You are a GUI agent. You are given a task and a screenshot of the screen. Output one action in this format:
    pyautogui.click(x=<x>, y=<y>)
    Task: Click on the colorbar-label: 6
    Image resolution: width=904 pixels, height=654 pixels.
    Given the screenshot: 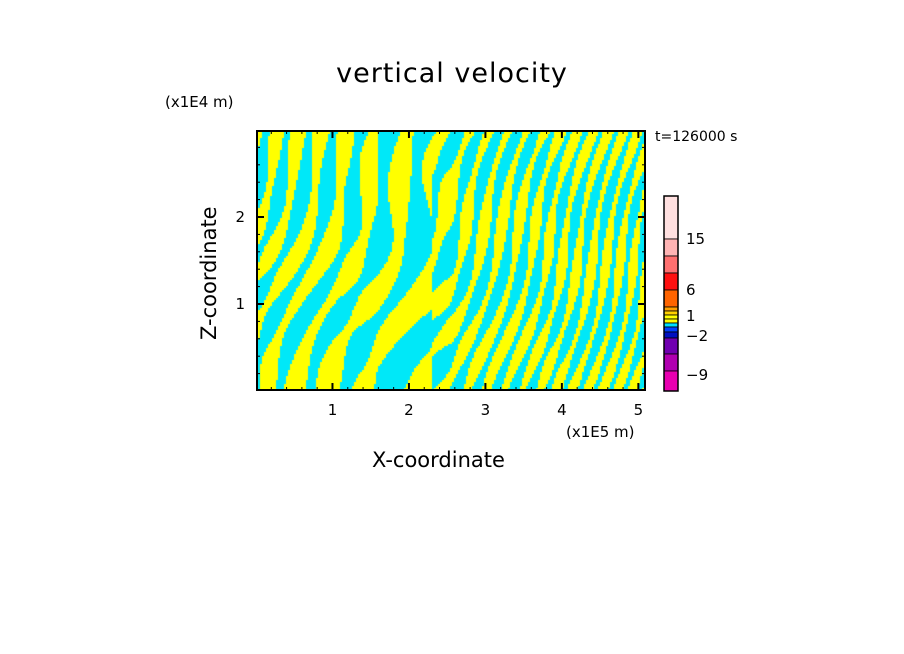 What is the action you would take?
    pyautogui.click(x=691, y=290)
    